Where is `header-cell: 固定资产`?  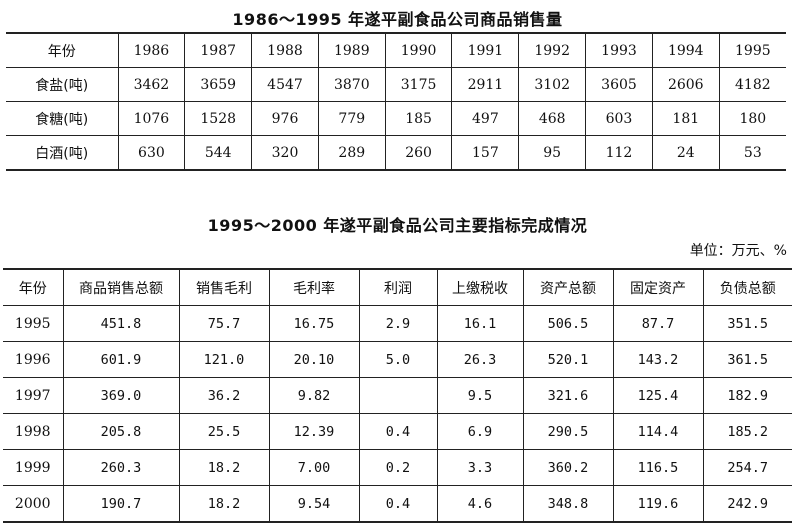
header-cell: 固定资产 is located at coordinates (658, 287).